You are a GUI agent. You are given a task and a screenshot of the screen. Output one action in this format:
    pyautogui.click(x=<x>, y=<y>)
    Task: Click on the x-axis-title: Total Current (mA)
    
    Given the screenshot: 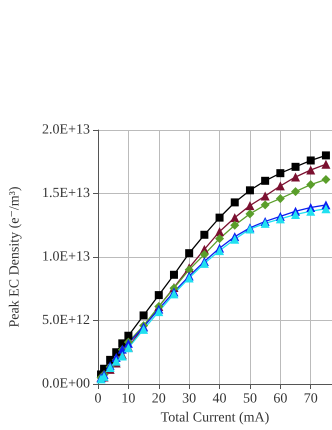 What is the action you would take?
    pyautogui.click(x=215, y=418)
    